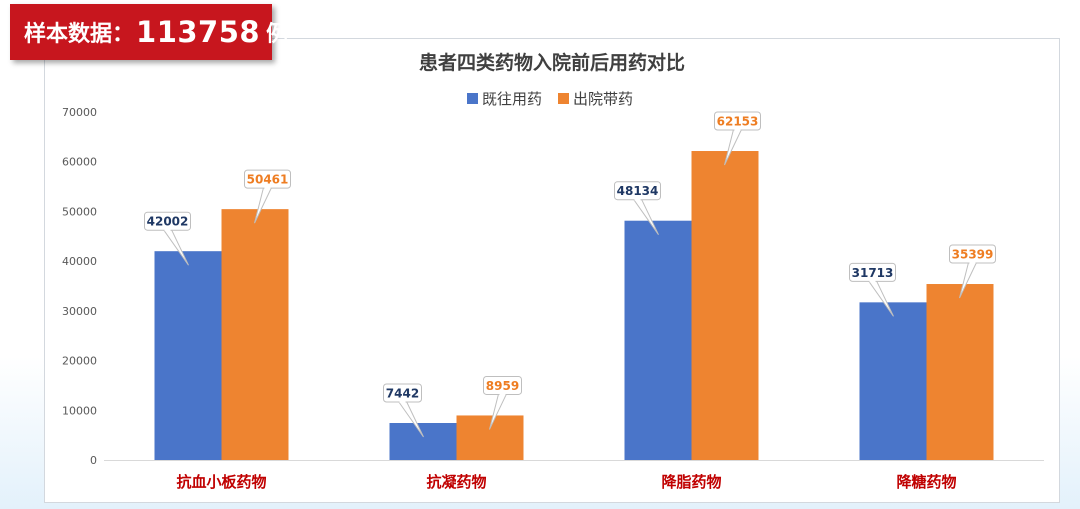 This screenshot has height=509, width=1080. What do you see at coordinates (93, 460) in the screenshot?
I see `y-tick-label-0: 0` at bounding box center [93, 460].